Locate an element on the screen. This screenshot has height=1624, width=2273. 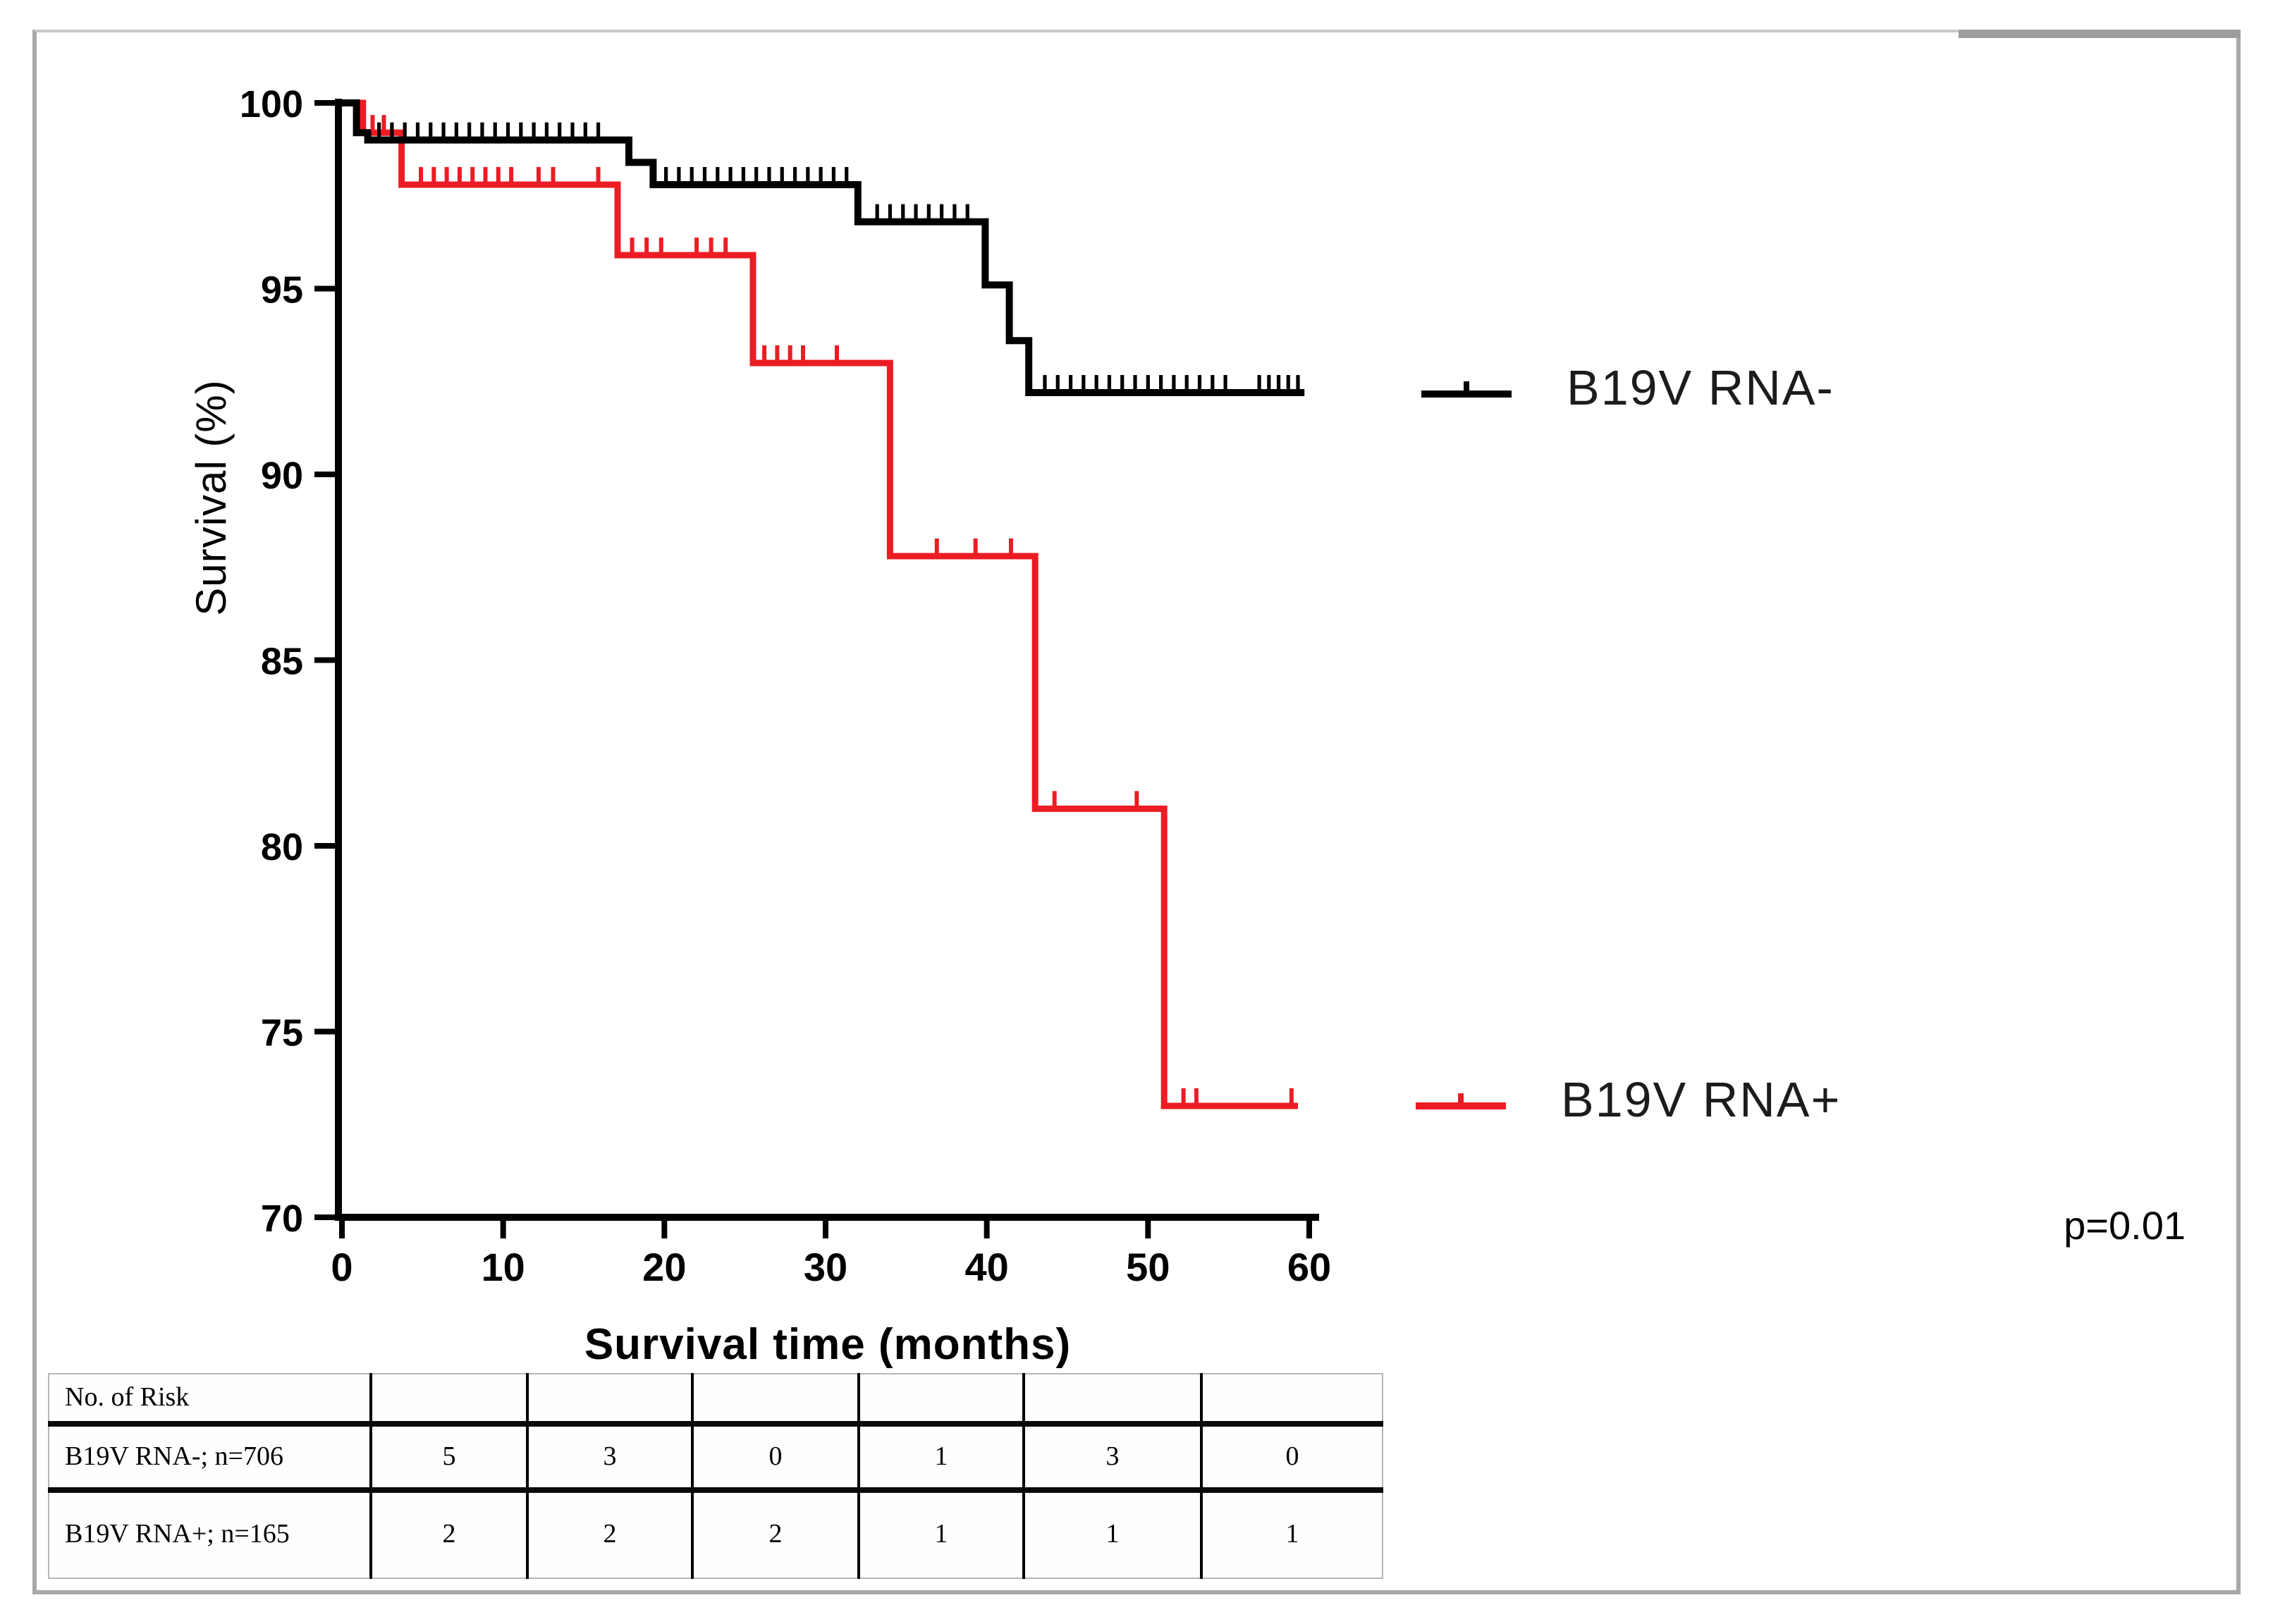
table-row: No. of Risk is located at coordinates (716, 1400).